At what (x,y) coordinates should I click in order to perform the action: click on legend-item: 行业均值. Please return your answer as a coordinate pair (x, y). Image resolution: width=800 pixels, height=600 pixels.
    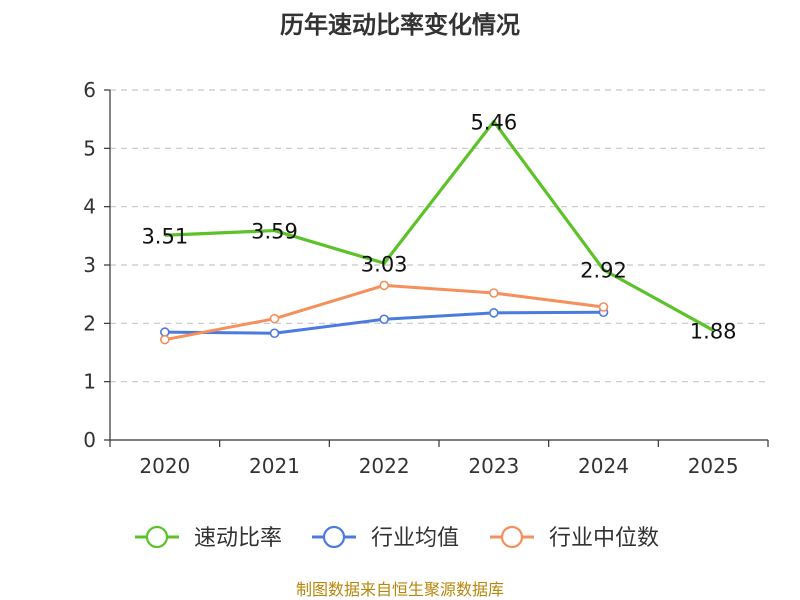
    Looking at the image, I should click on (385, 538).